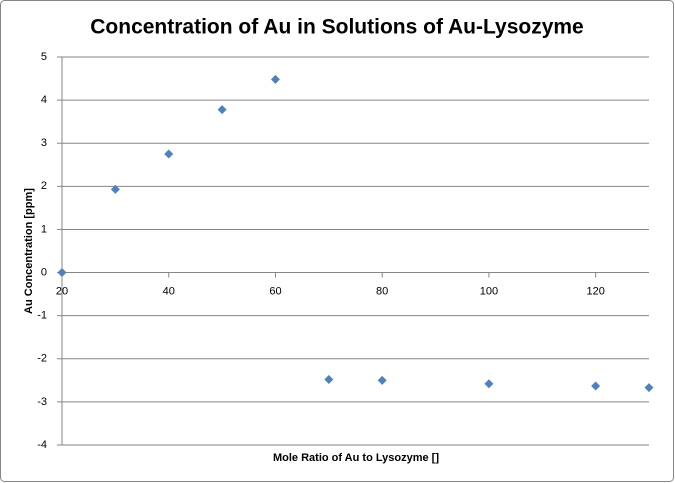  Describe the element at coordinates (42, 359) in the screenshot. I see `y-tick-label: -2` at that location.